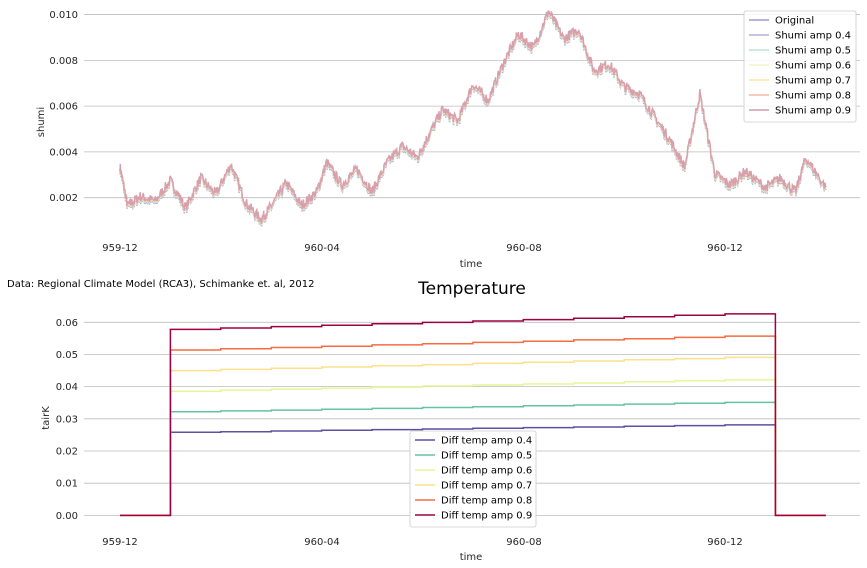  Describe the element at coordinates (813, 96) in the screenshot. I see `top-legend-label: Shumi amp 0.8` at that location.